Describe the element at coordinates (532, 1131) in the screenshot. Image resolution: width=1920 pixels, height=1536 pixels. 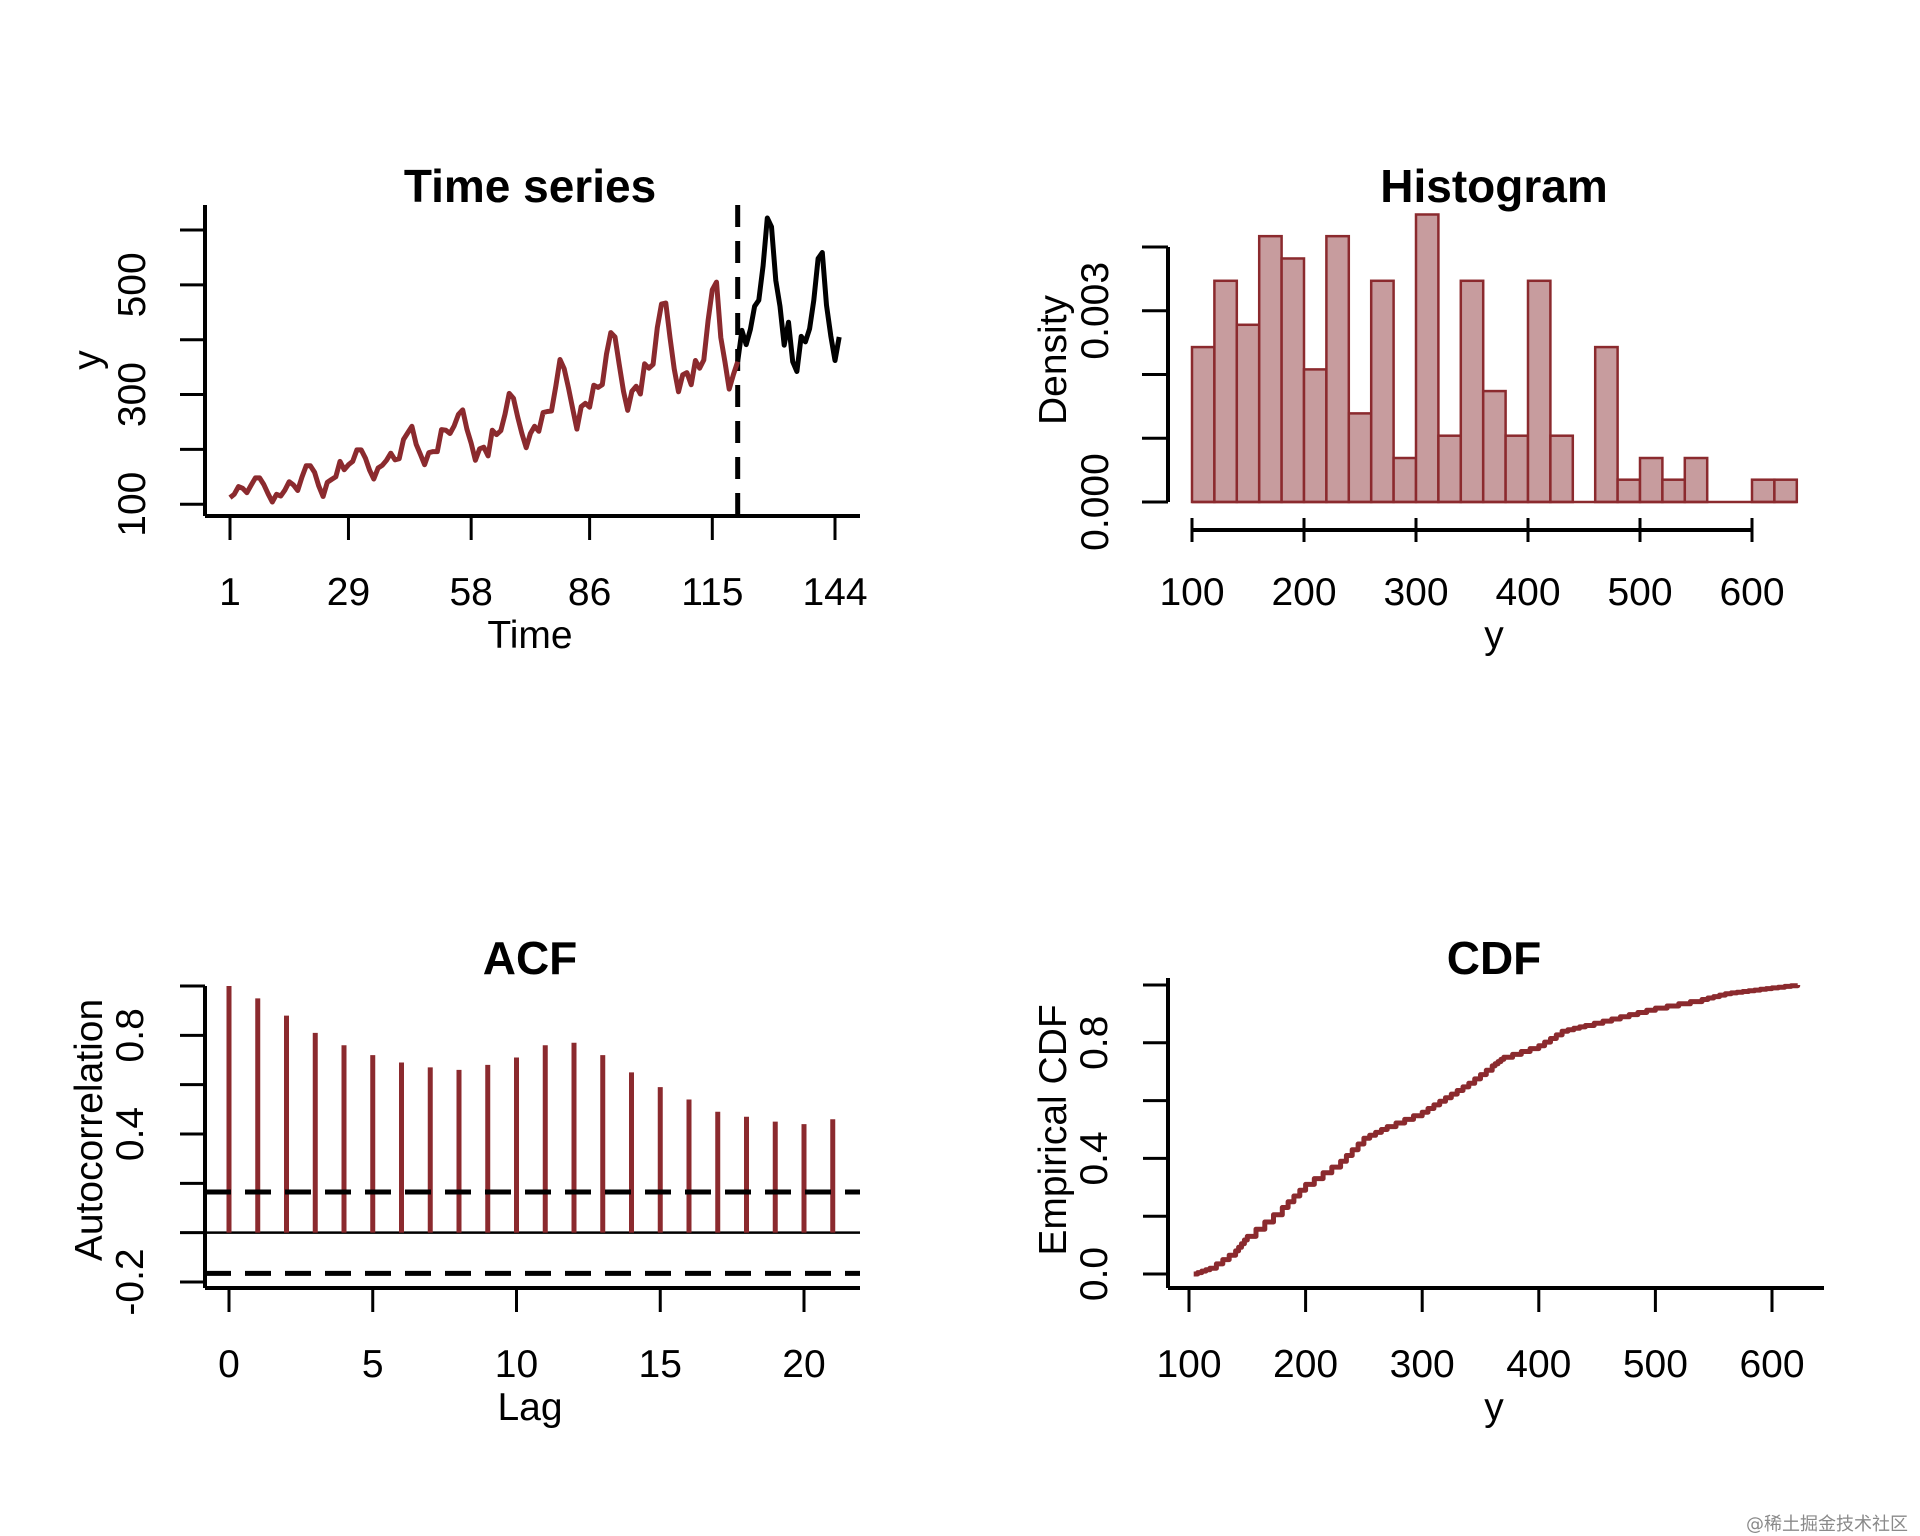
I see `acf-spikes` at that location.